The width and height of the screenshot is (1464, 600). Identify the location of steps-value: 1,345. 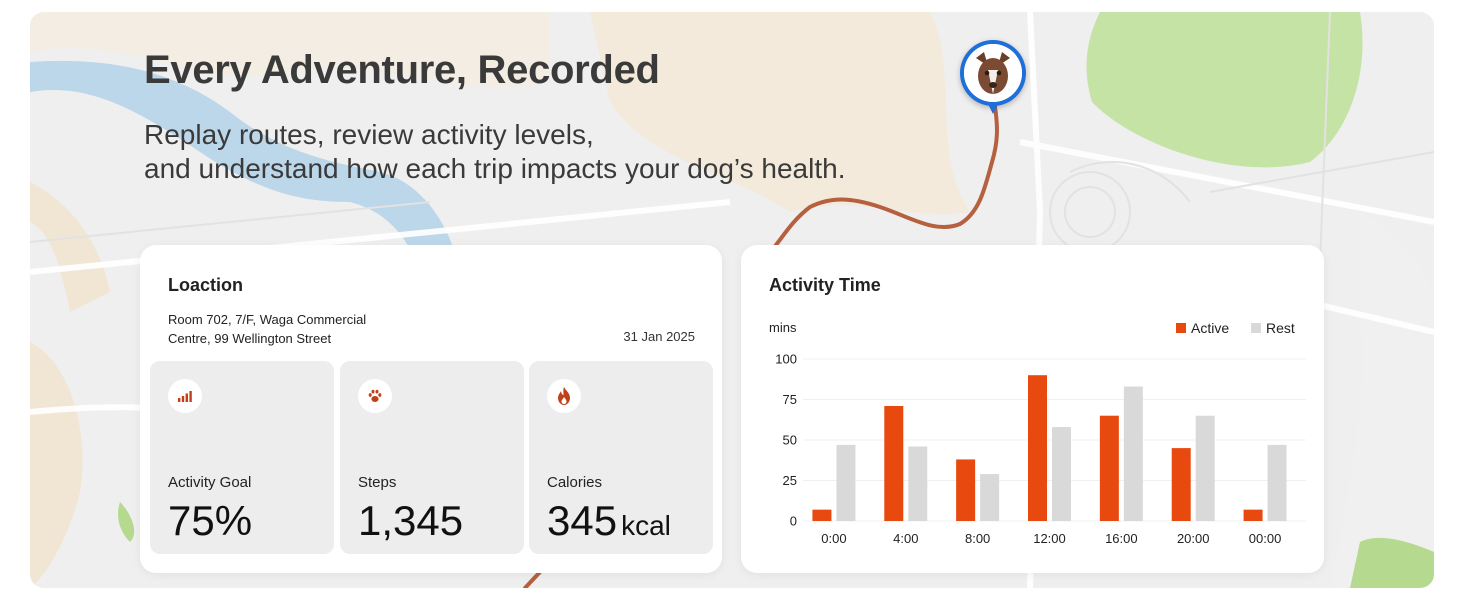
(410, 521).